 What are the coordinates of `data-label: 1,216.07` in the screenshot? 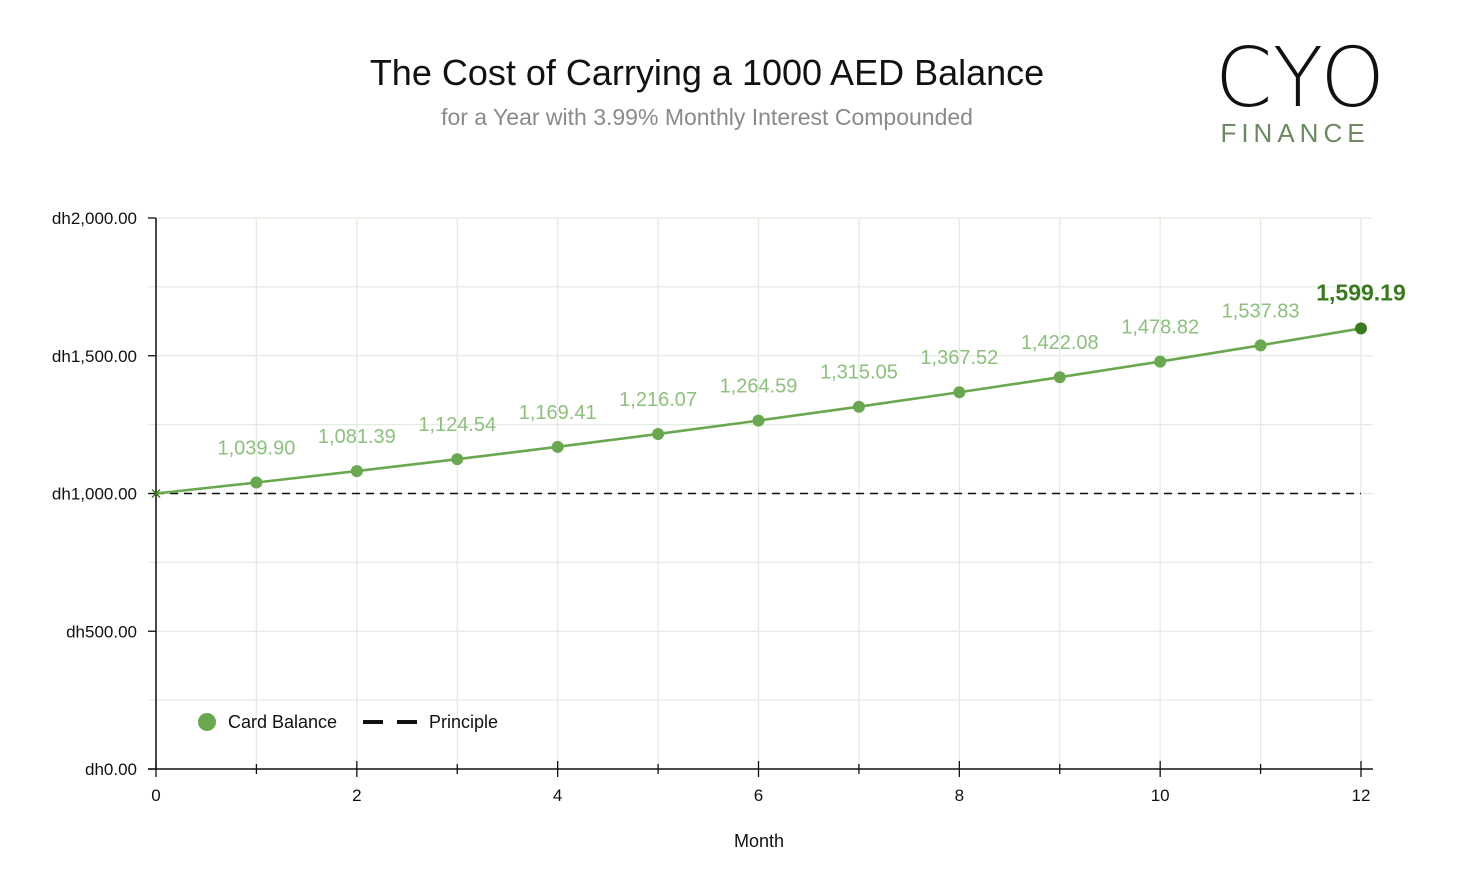 It's located at (658, 400).